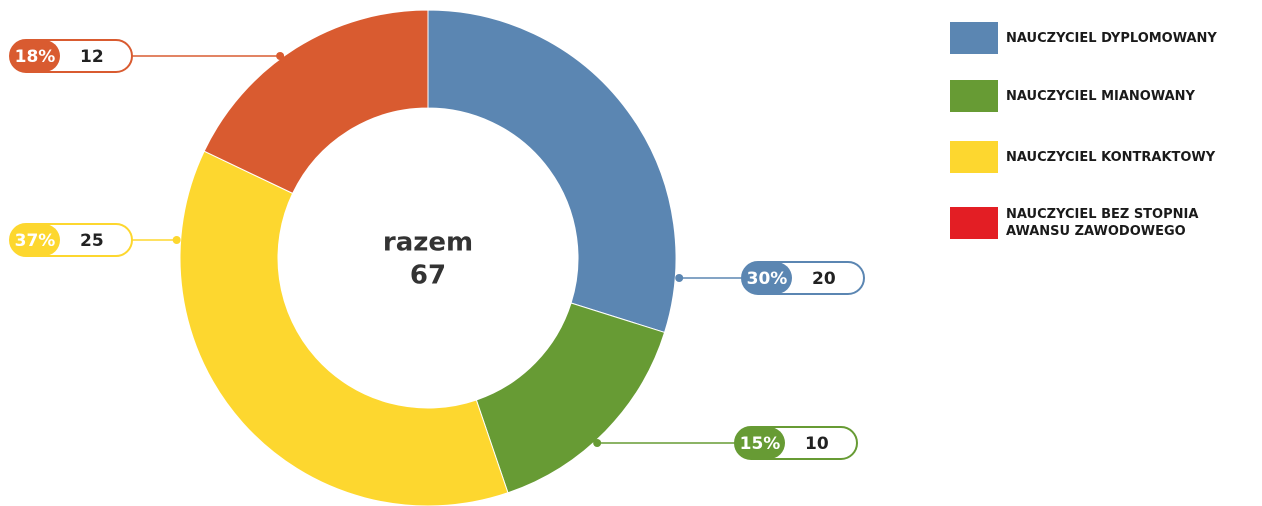 Image resolution: width=1262 pixels, height=506 pixels. I want to click on legend-item: NAUCZYCIEL KONTRAKTOWY, so click(1103, 157).